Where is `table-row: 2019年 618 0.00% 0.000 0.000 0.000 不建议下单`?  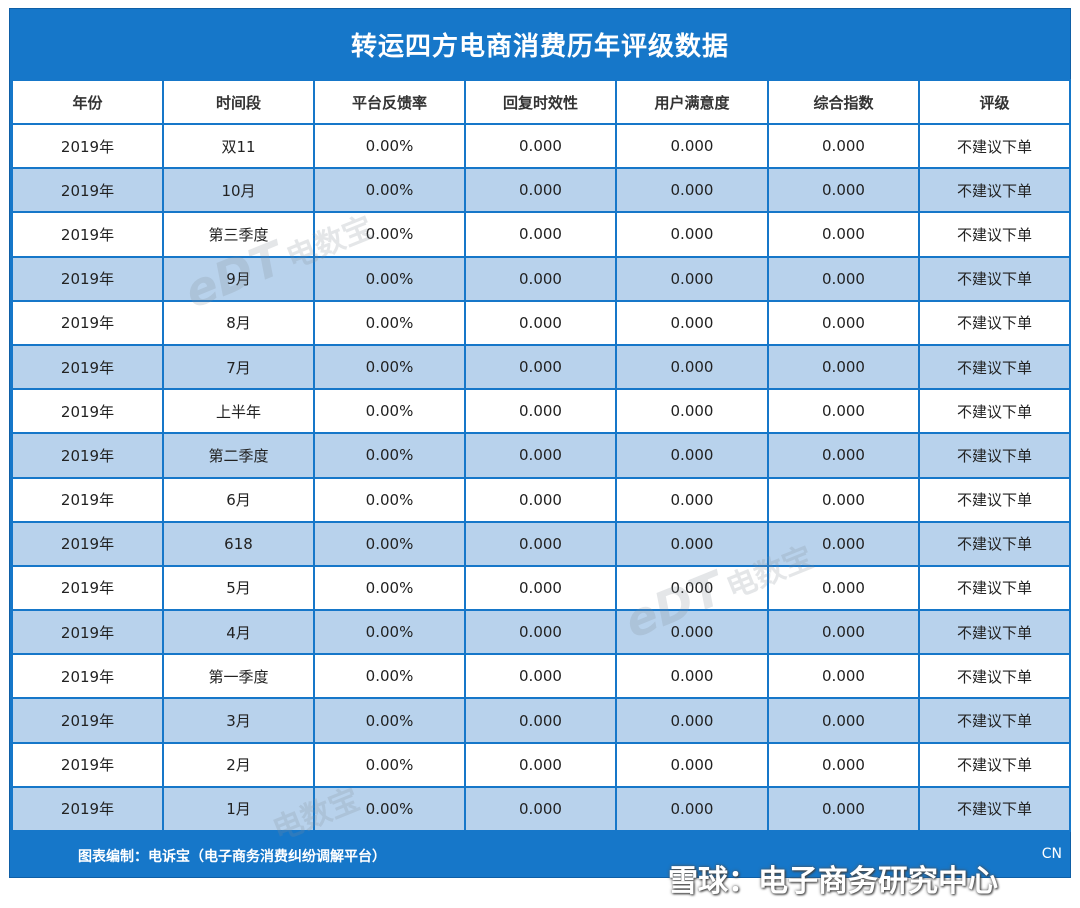
table-row: 2019年 618 0.00% 0.000 0.000 0.000 不建议下单 is located at coordinates (541, 543).